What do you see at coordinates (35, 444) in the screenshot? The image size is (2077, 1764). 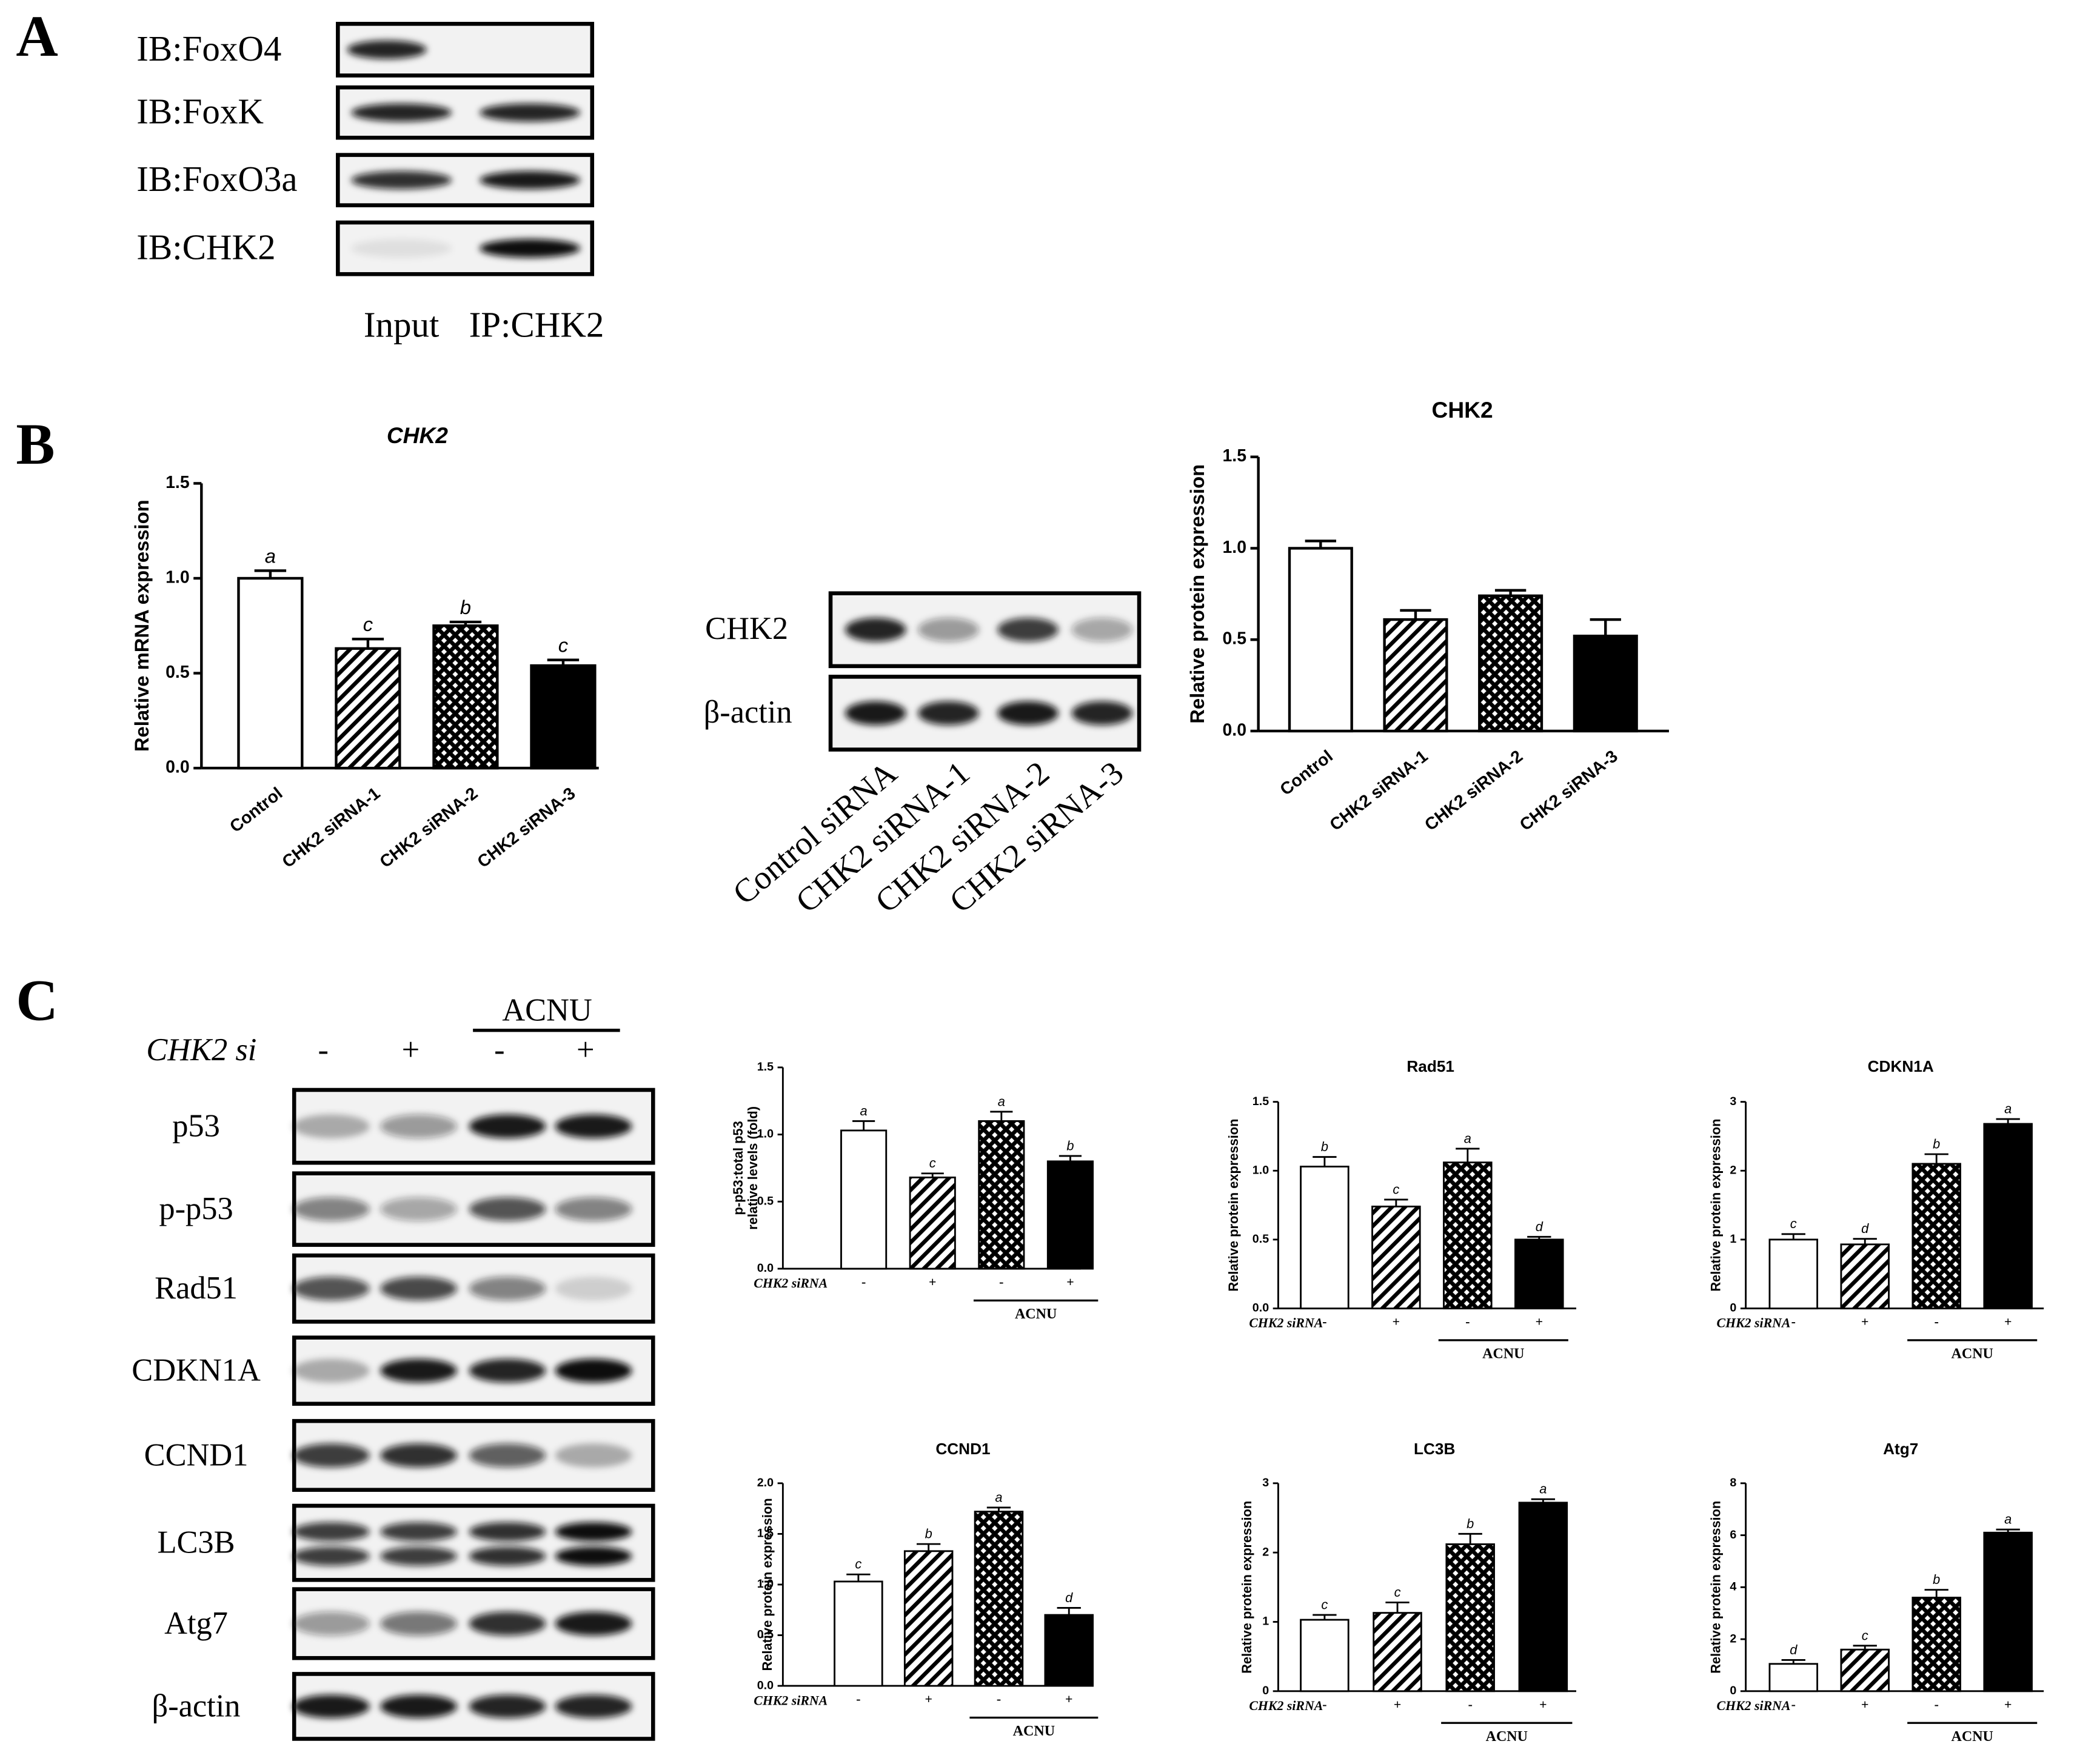 I see `panel-label: B` at bounding box center [35, 444].